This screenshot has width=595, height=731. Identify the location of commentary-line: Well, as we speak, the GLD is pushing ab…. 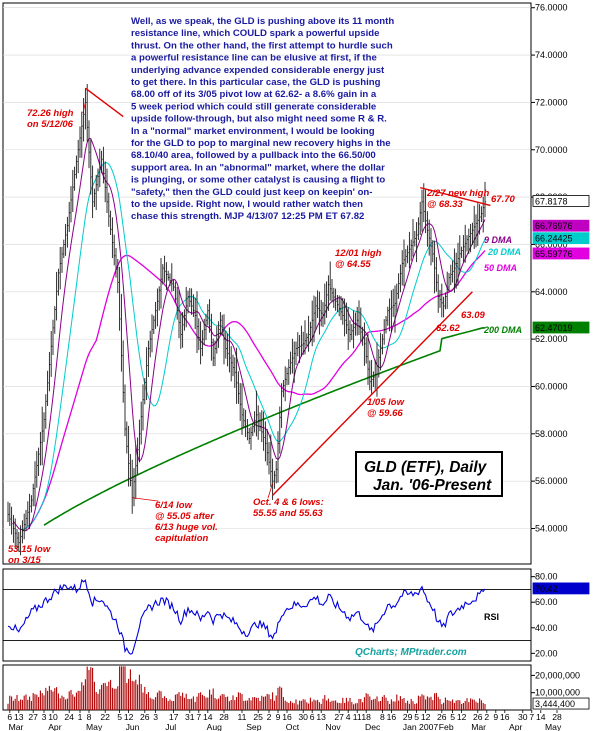
(262, 21).